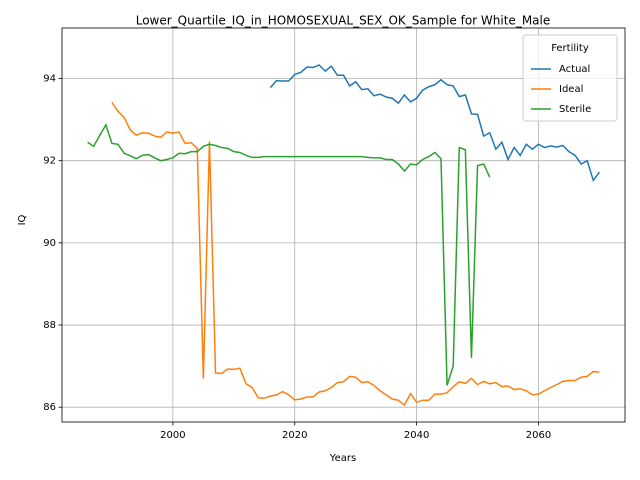 This screenshot has height=480, width=640. I want to click on x-axis-label: Years, so click(342, 458).